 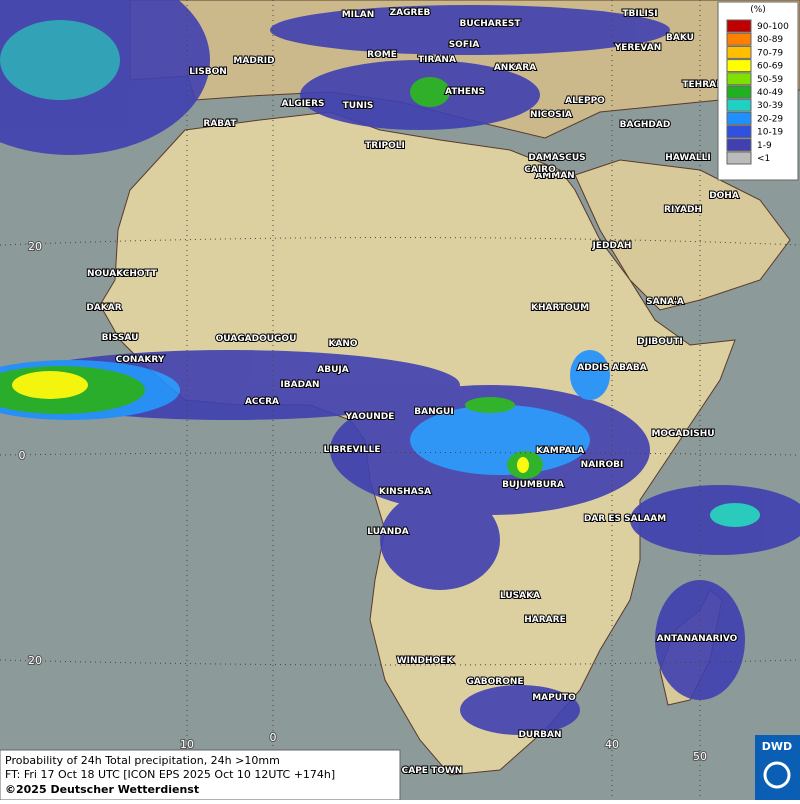 What do you see at coordinates (120, 338) in the screenshot?
I see `city-label: BISSAU` at bounding box center [120, 338].